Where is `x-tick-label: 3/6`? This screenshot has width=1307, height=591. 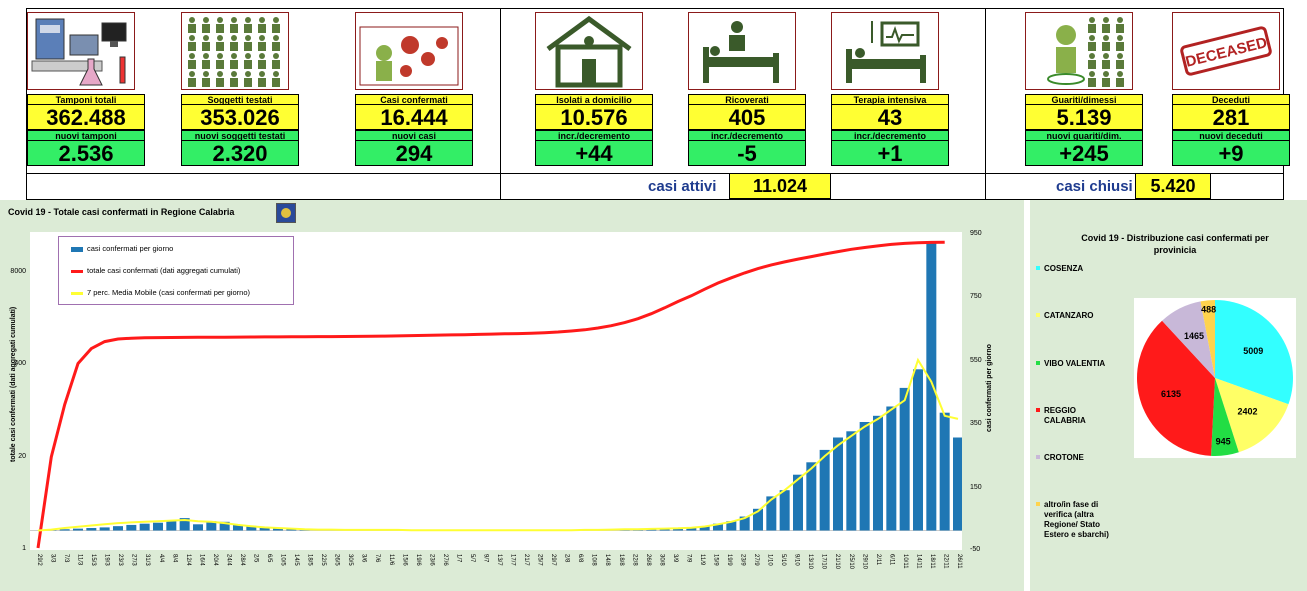
x-tick-label: 3/6 is located at coordinates (364, 558).